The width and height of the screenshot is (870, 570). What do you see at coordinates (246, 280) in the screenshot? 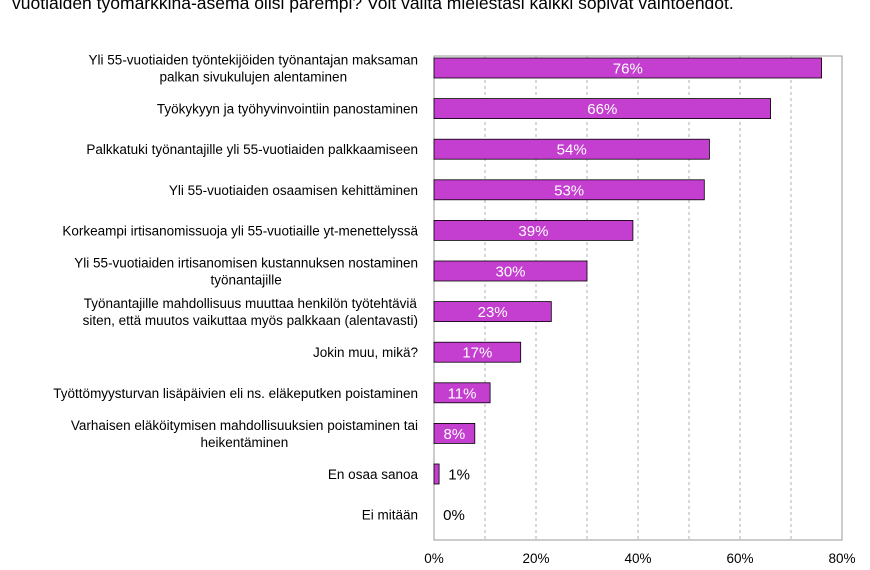
I see `category-label-line: työnantajille` at bounding box center [246, 280].